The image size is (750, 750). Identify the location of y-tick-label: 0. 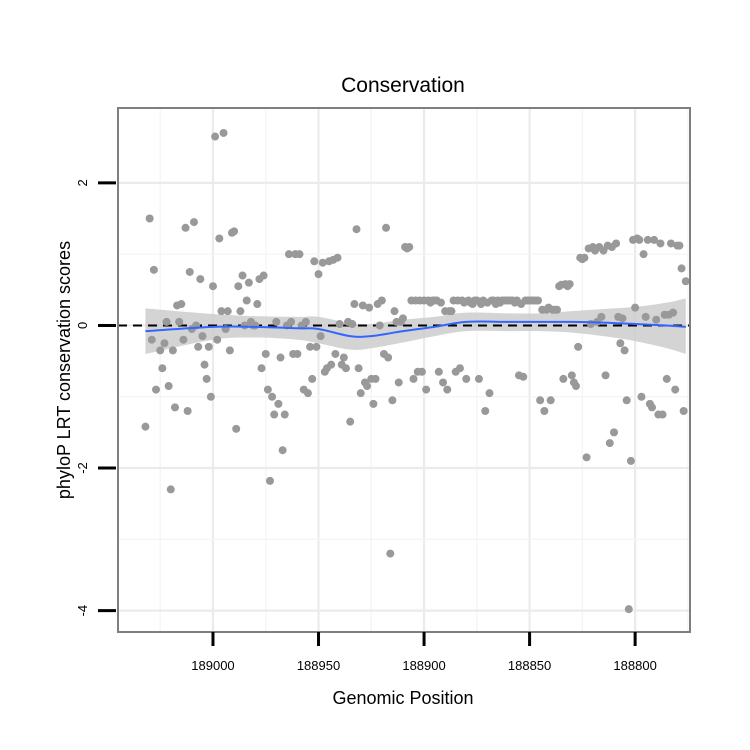
(82, 325).